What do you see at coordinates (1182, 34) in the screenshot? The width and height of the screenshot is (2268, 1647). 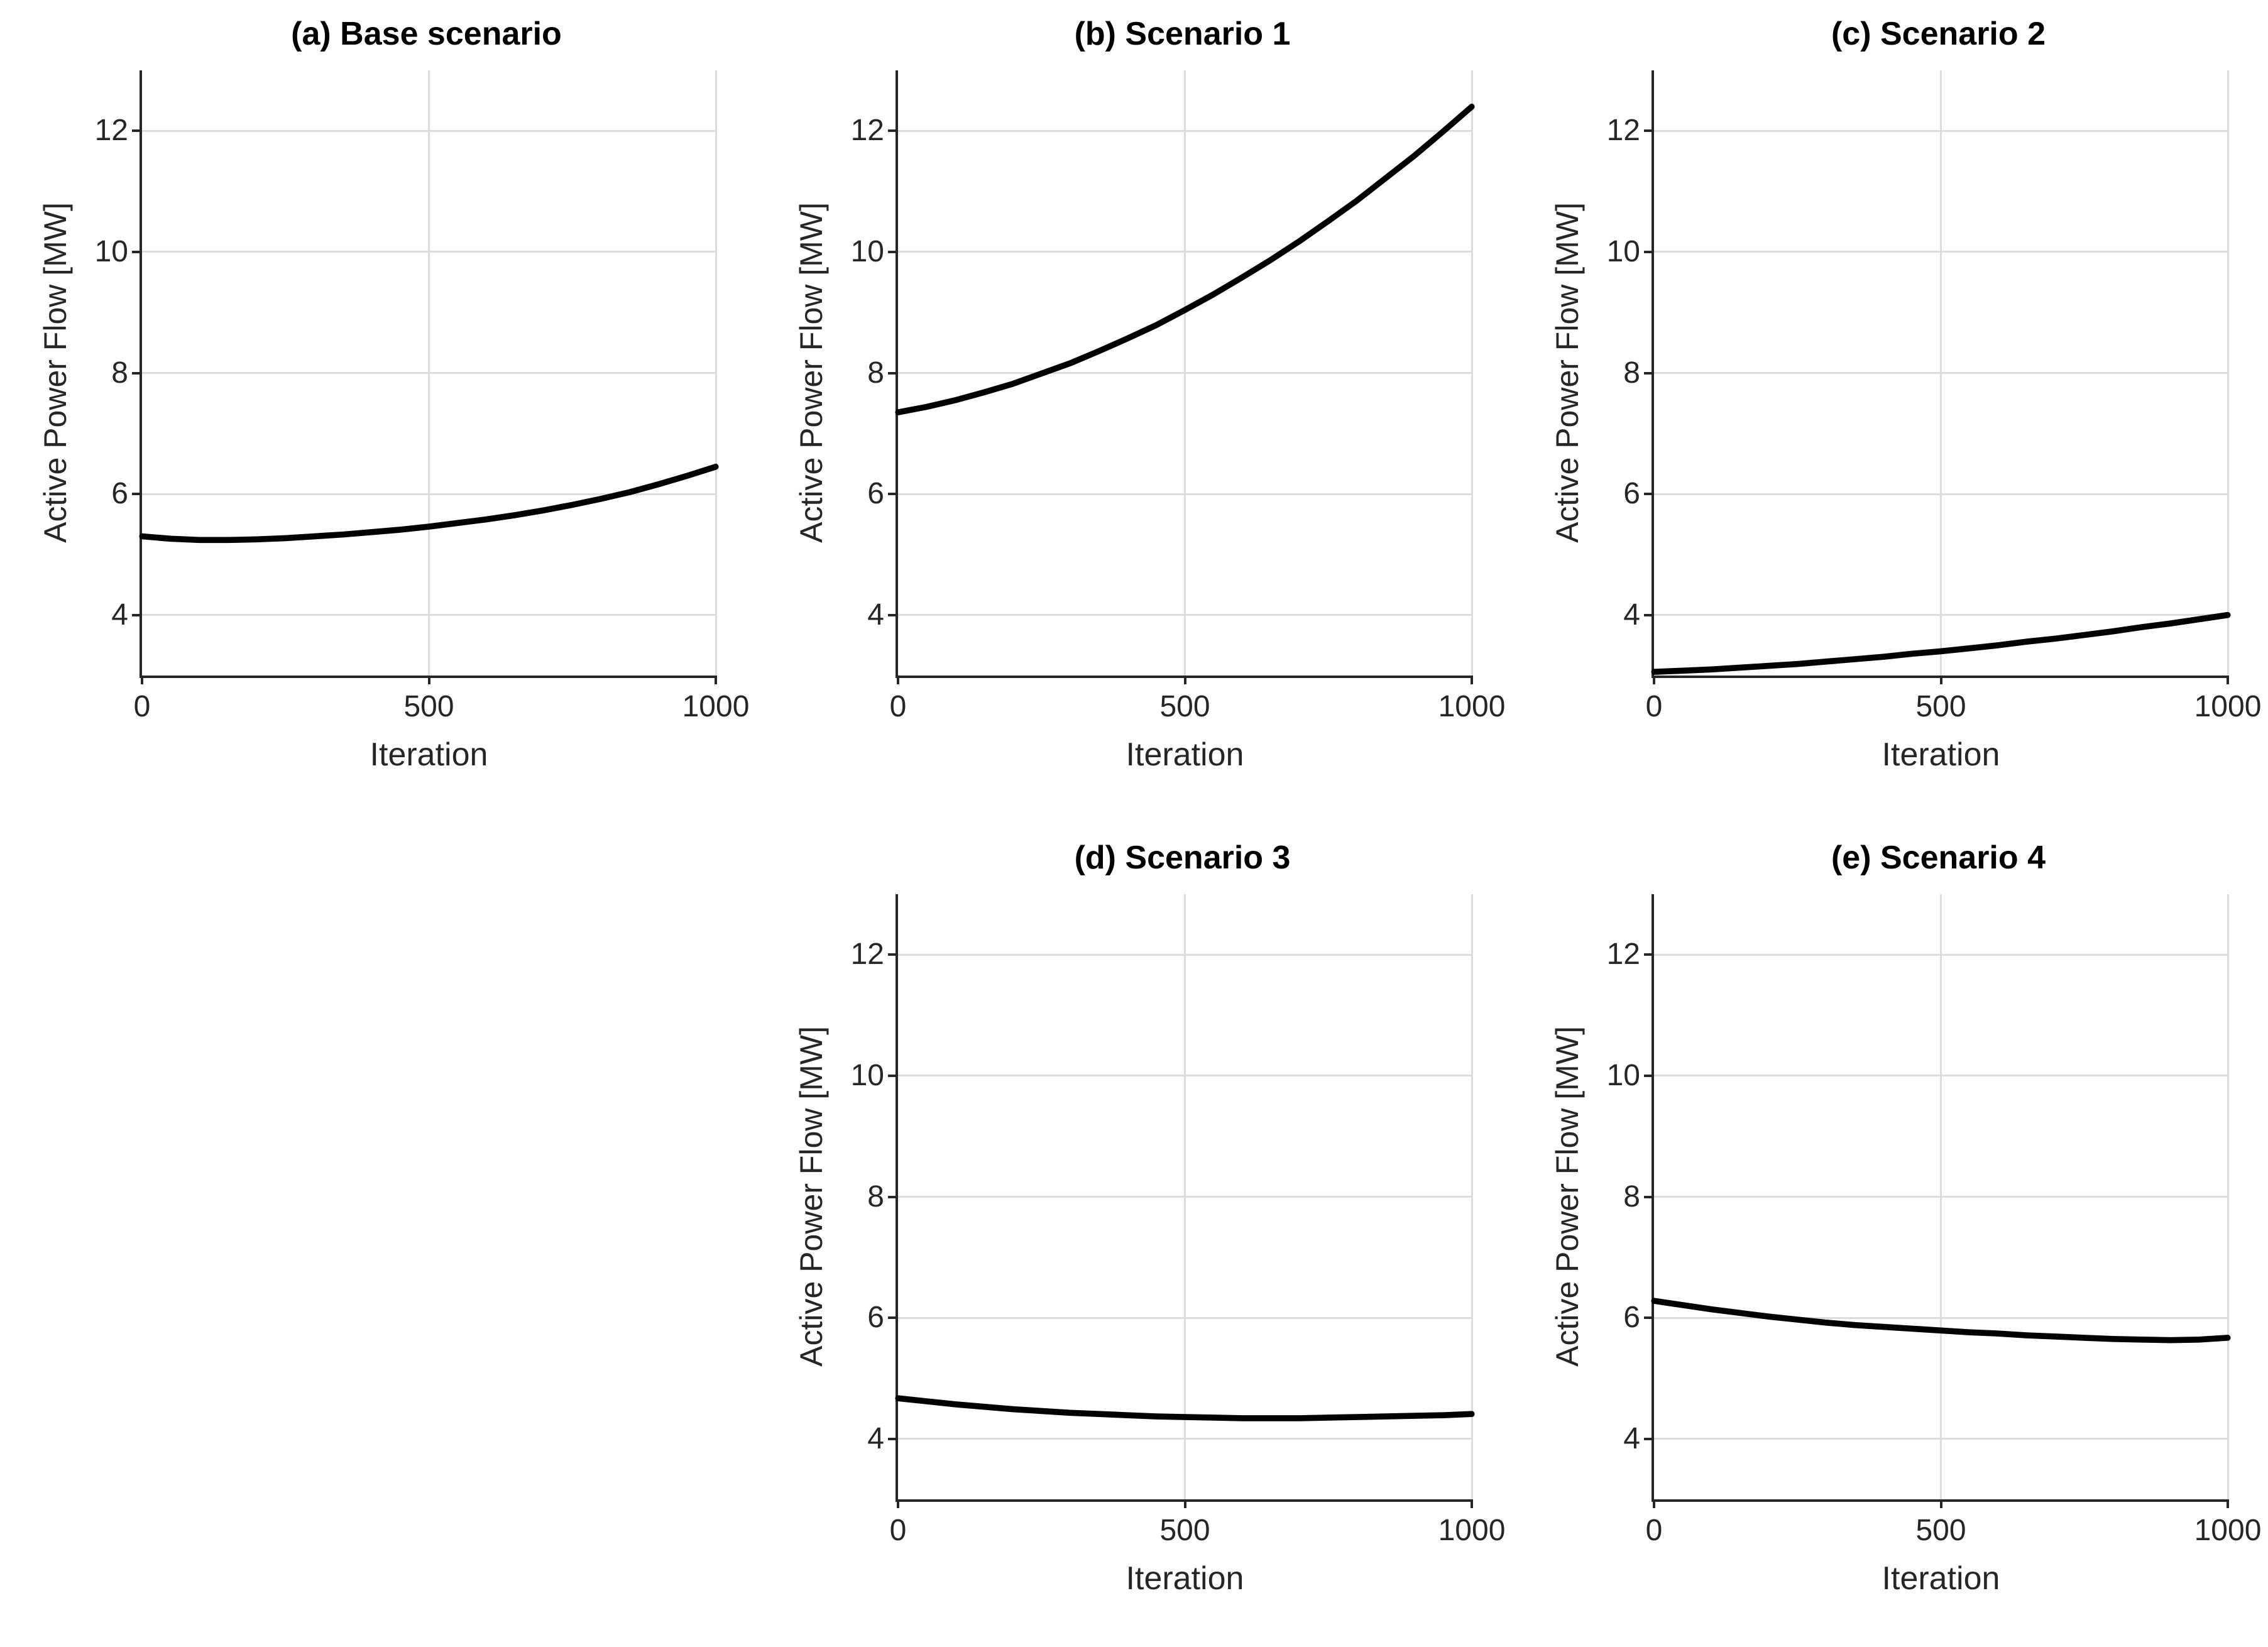 I see `panel-title: (b) Scenario 1` at bounding box center [1182, 34].